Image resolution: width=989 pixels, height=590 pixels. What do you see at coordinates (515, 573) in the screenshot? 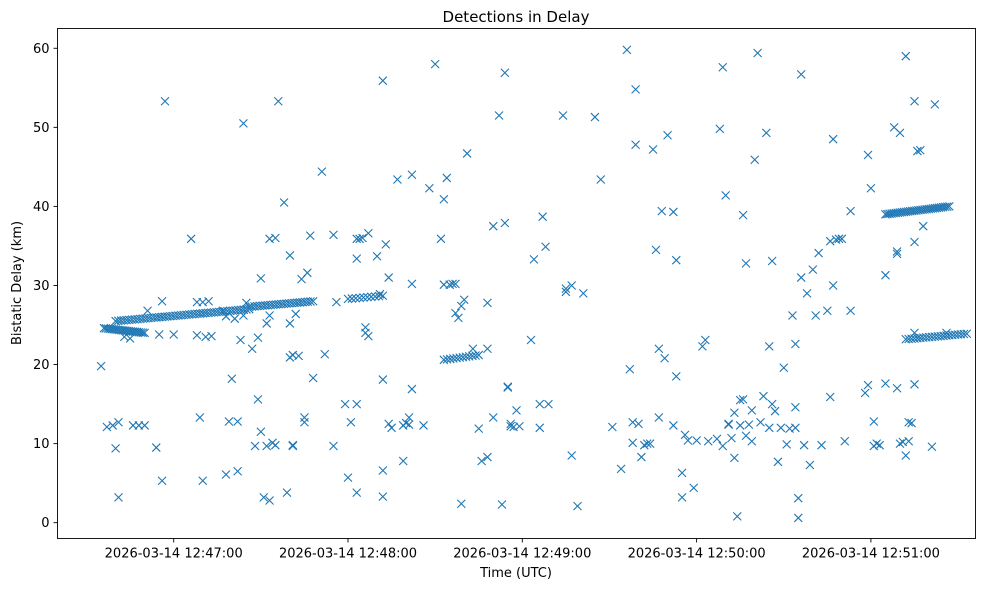
I see `x-axis-label: Time (UTC)` at bounding box center [515, 573].